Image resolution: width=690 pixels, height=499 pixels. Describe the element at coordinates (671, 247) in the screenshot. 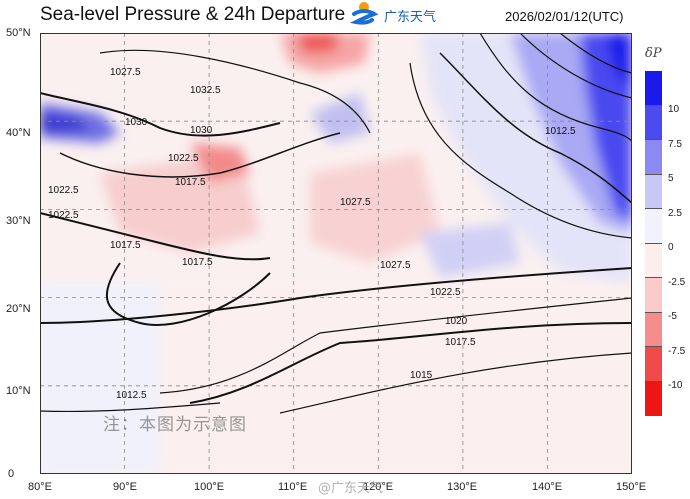

I see `colorbar-tick: 0` at that location.